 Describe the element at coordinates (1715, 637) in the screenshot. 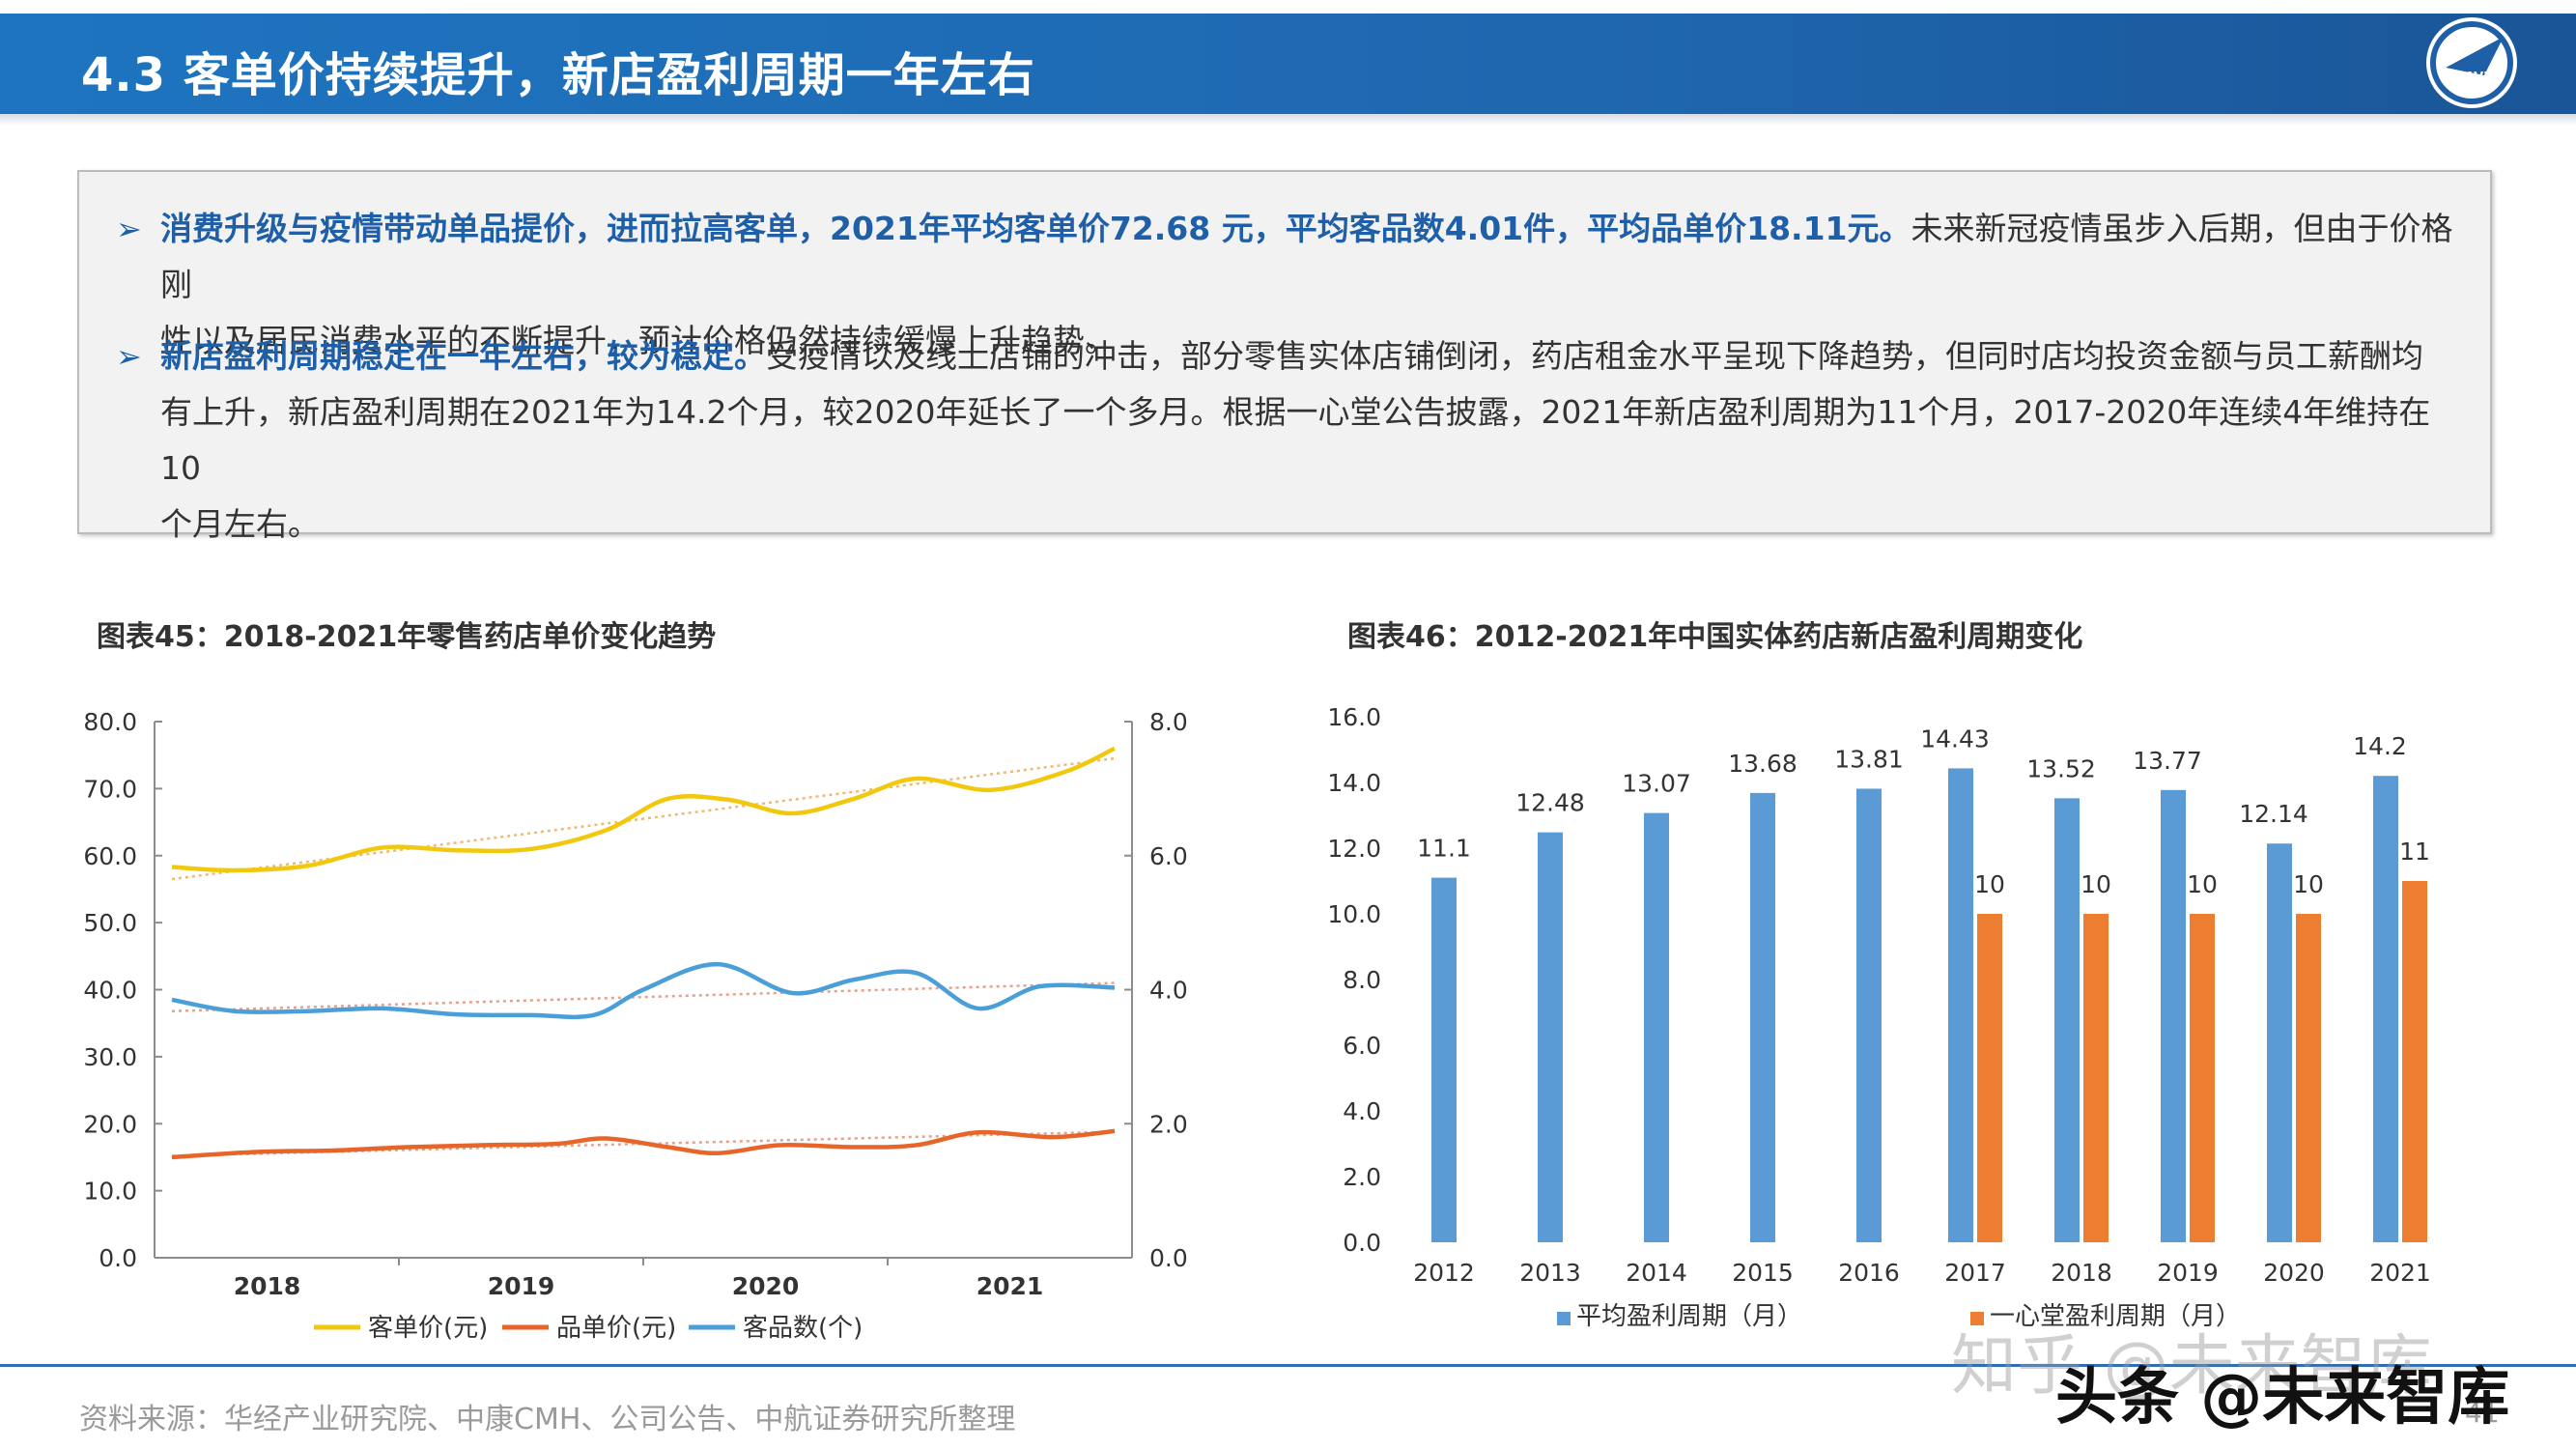

I see `right-chart-title: 图表46：2012-2021年中国实体药店新店盈利周期变化` at that location.